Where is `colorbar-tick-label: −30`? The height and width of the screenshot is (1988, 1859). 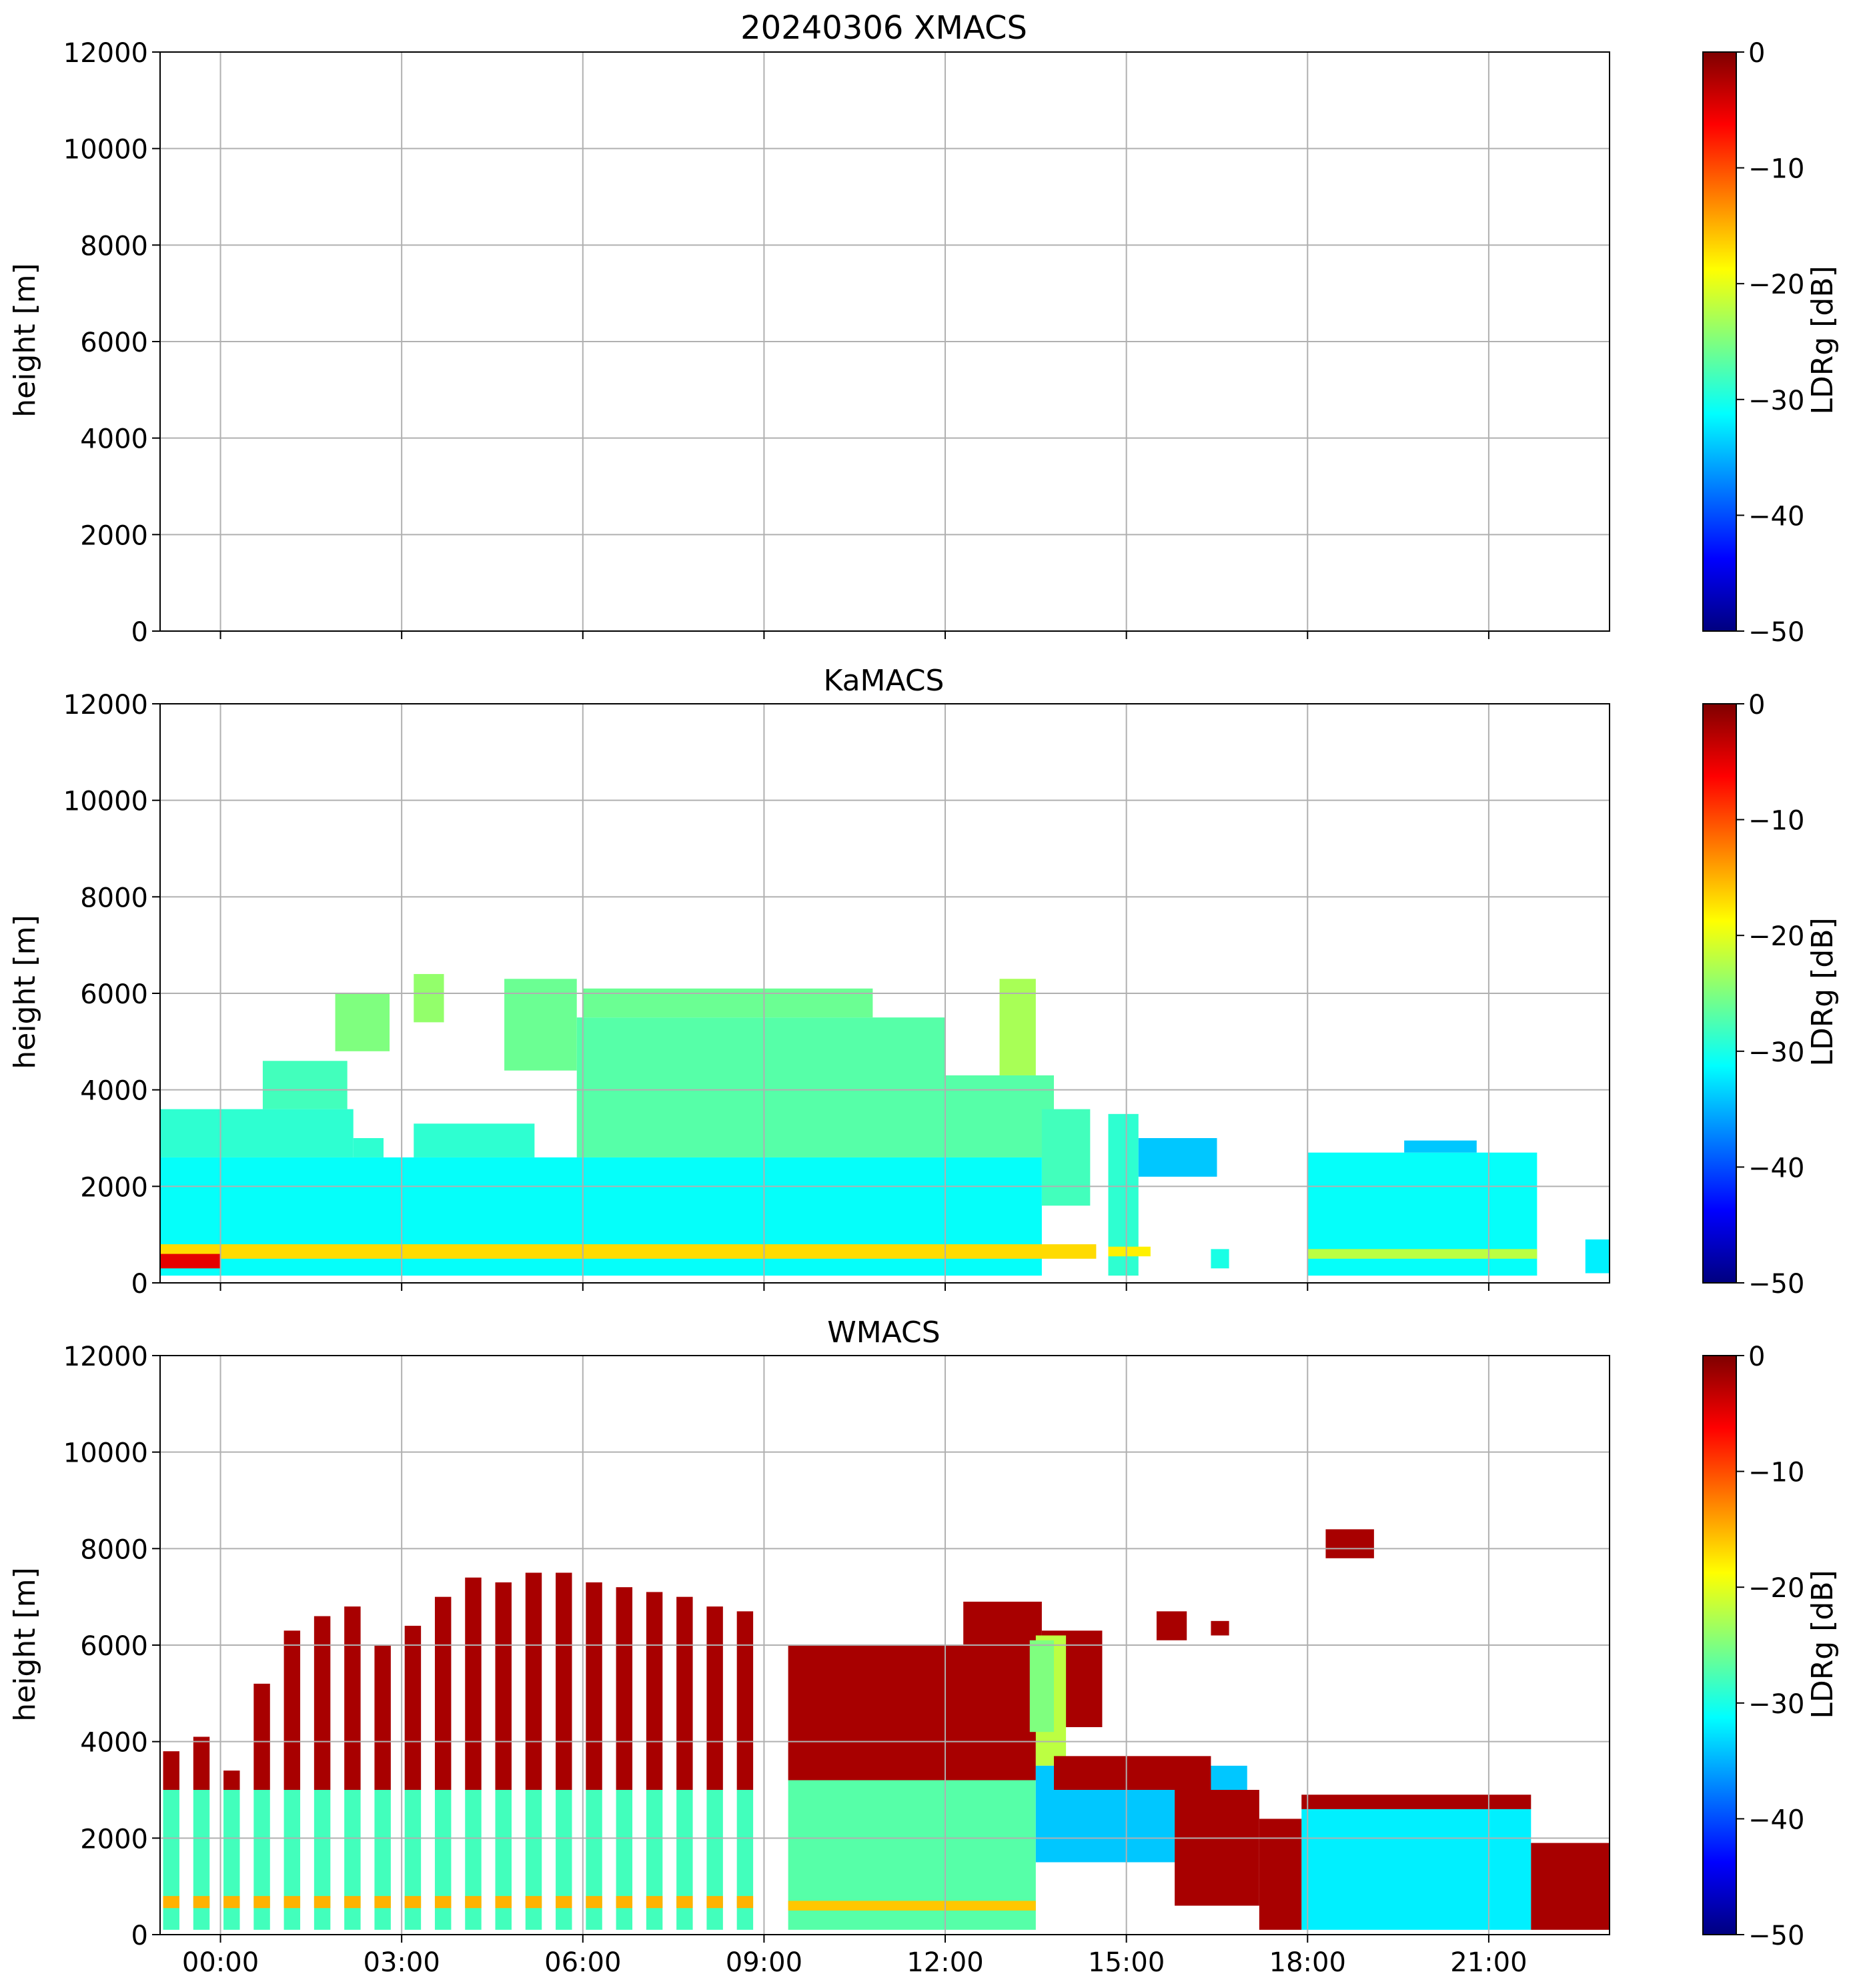
colorbar-tick-label: −30 is located at coordinates (1776, 1052).